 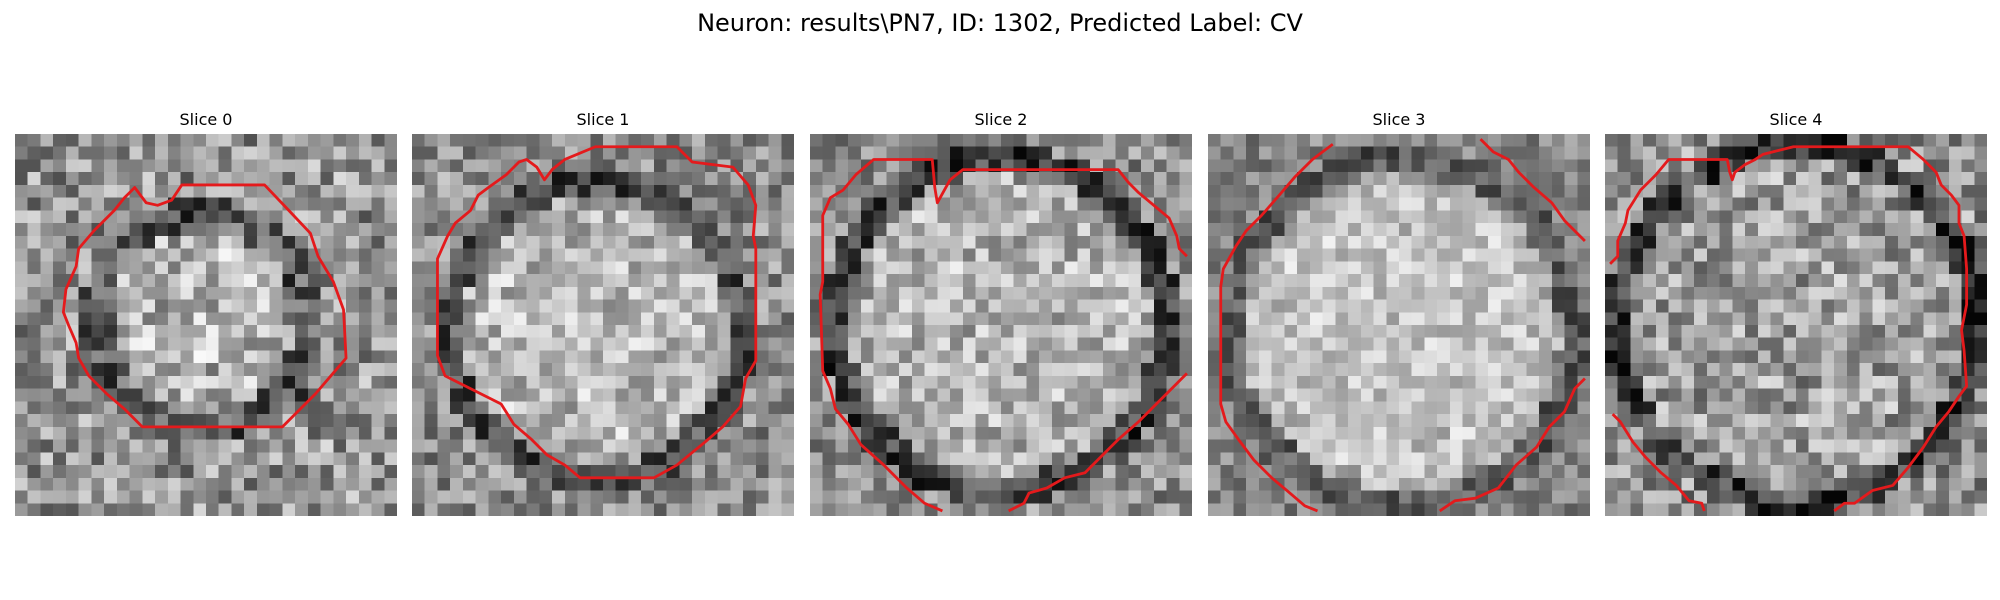 What do you see at coordinates (1001, 119) in the screenshot?
I see `slice-title-2: Slice 2` at bounding box center [1001, 119].